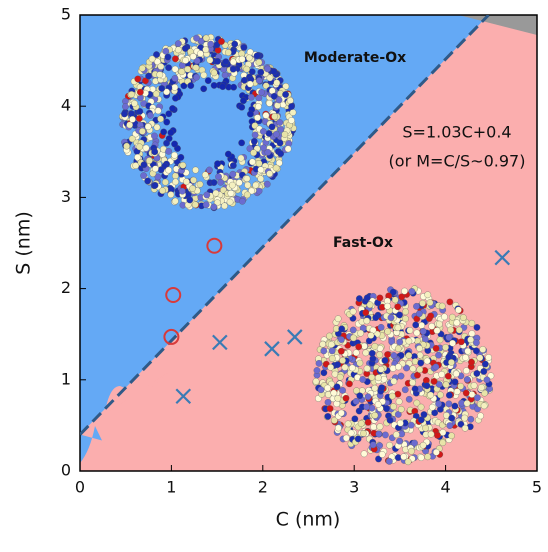 Image resolution: width=548 pixels, height=552 pixels. Describe the element at coordinates (80, 487) in the screenshot. I see `x-tick-label: 0` at that location.